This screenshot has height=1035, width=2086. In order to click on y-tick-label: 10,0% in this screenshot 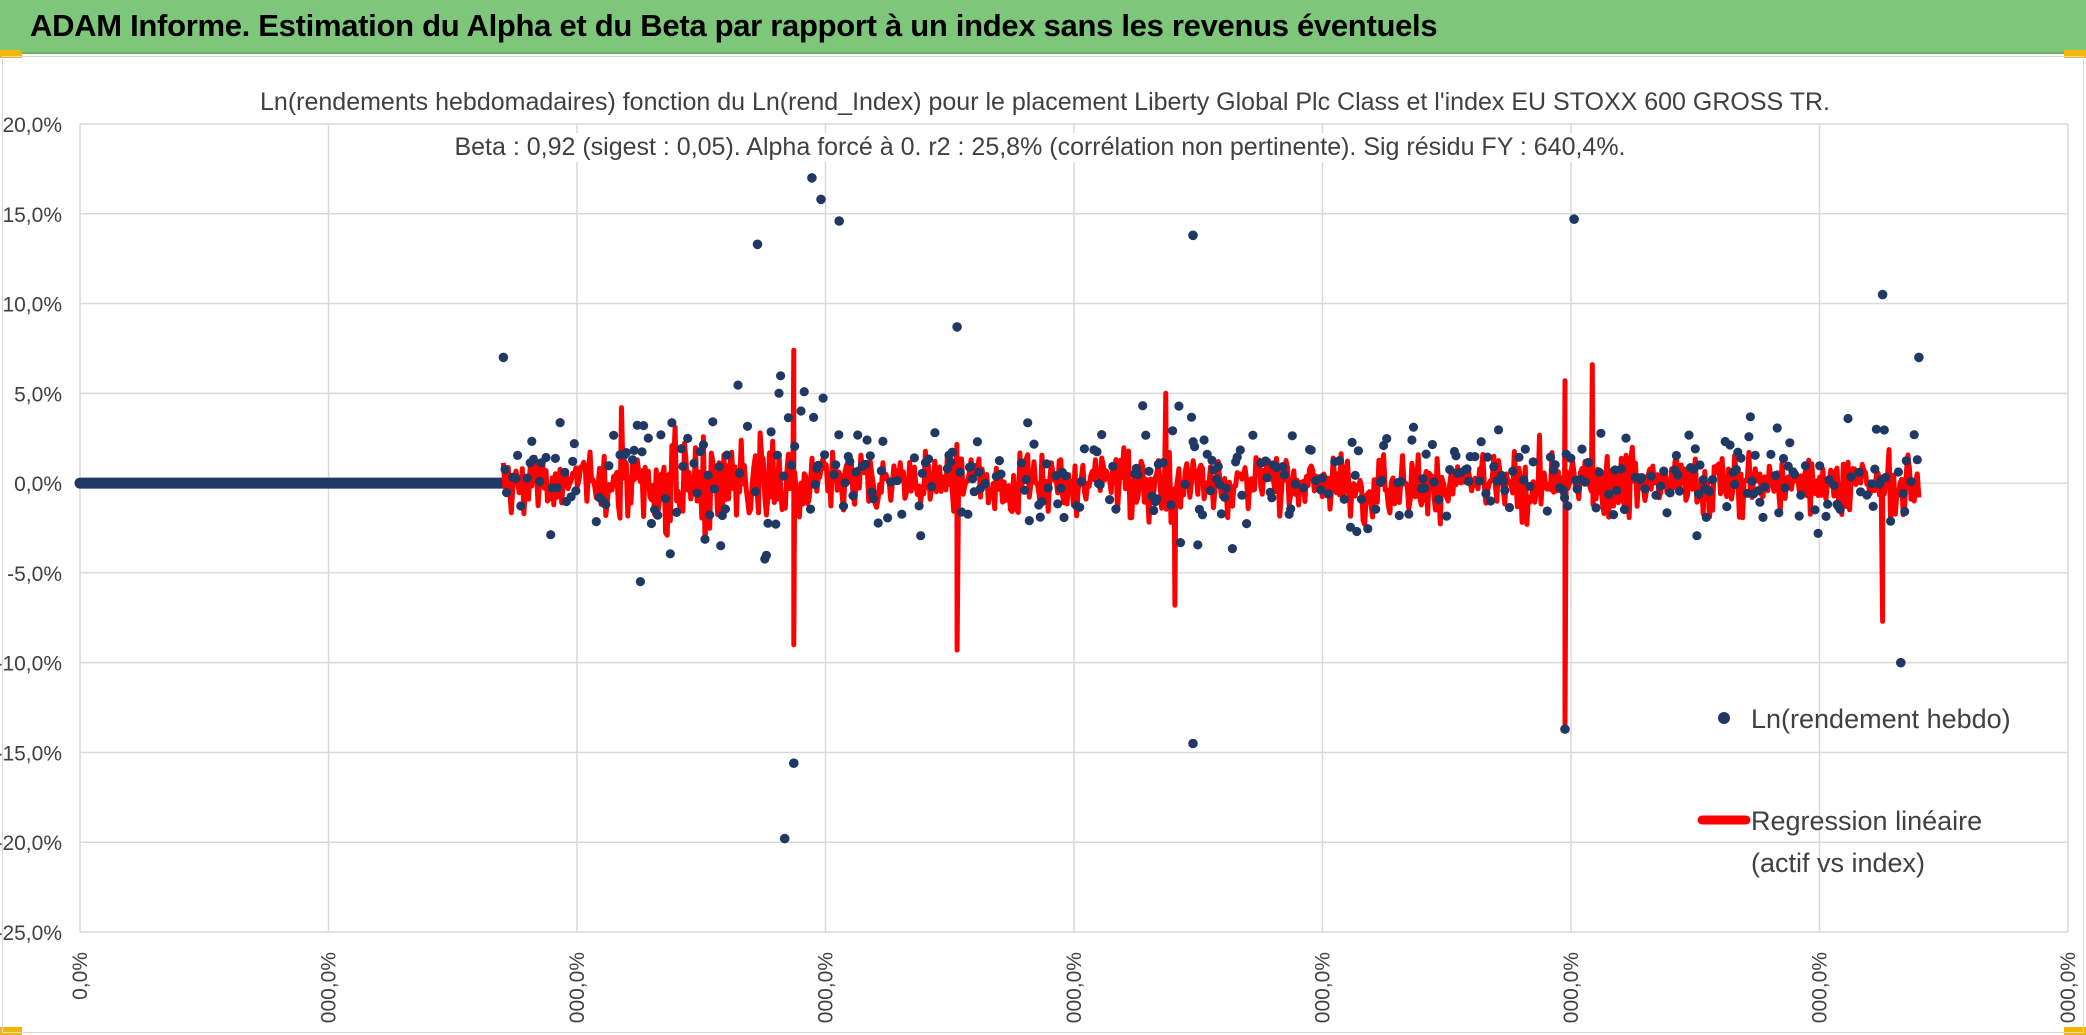, I will do `click(32, 305)`.